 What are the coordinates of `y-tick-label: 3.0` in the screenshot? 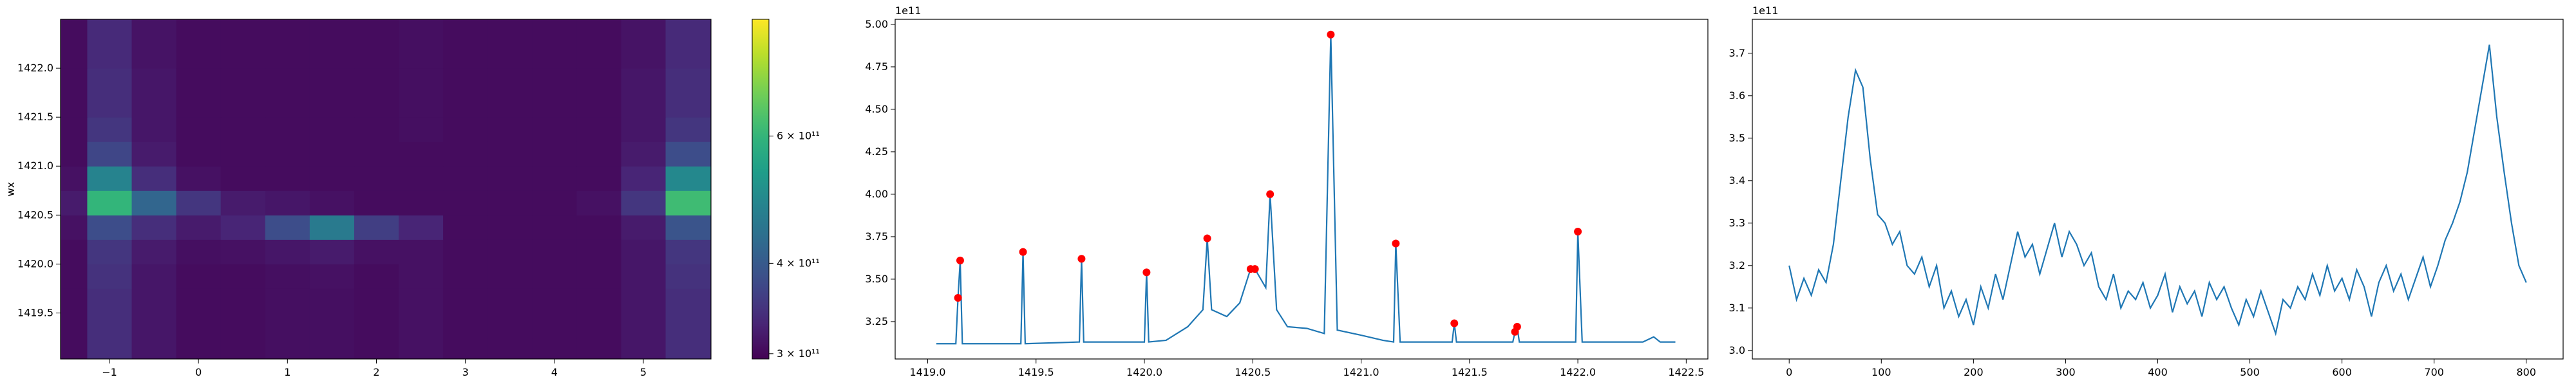 It's located at (1737, 350).